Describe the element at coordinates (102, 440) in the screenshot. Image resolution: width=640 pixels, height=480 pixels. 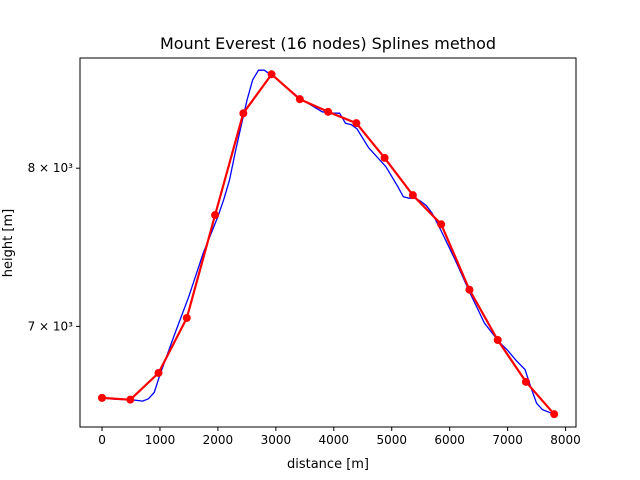
I see `x-tick-label: 0` at that location.